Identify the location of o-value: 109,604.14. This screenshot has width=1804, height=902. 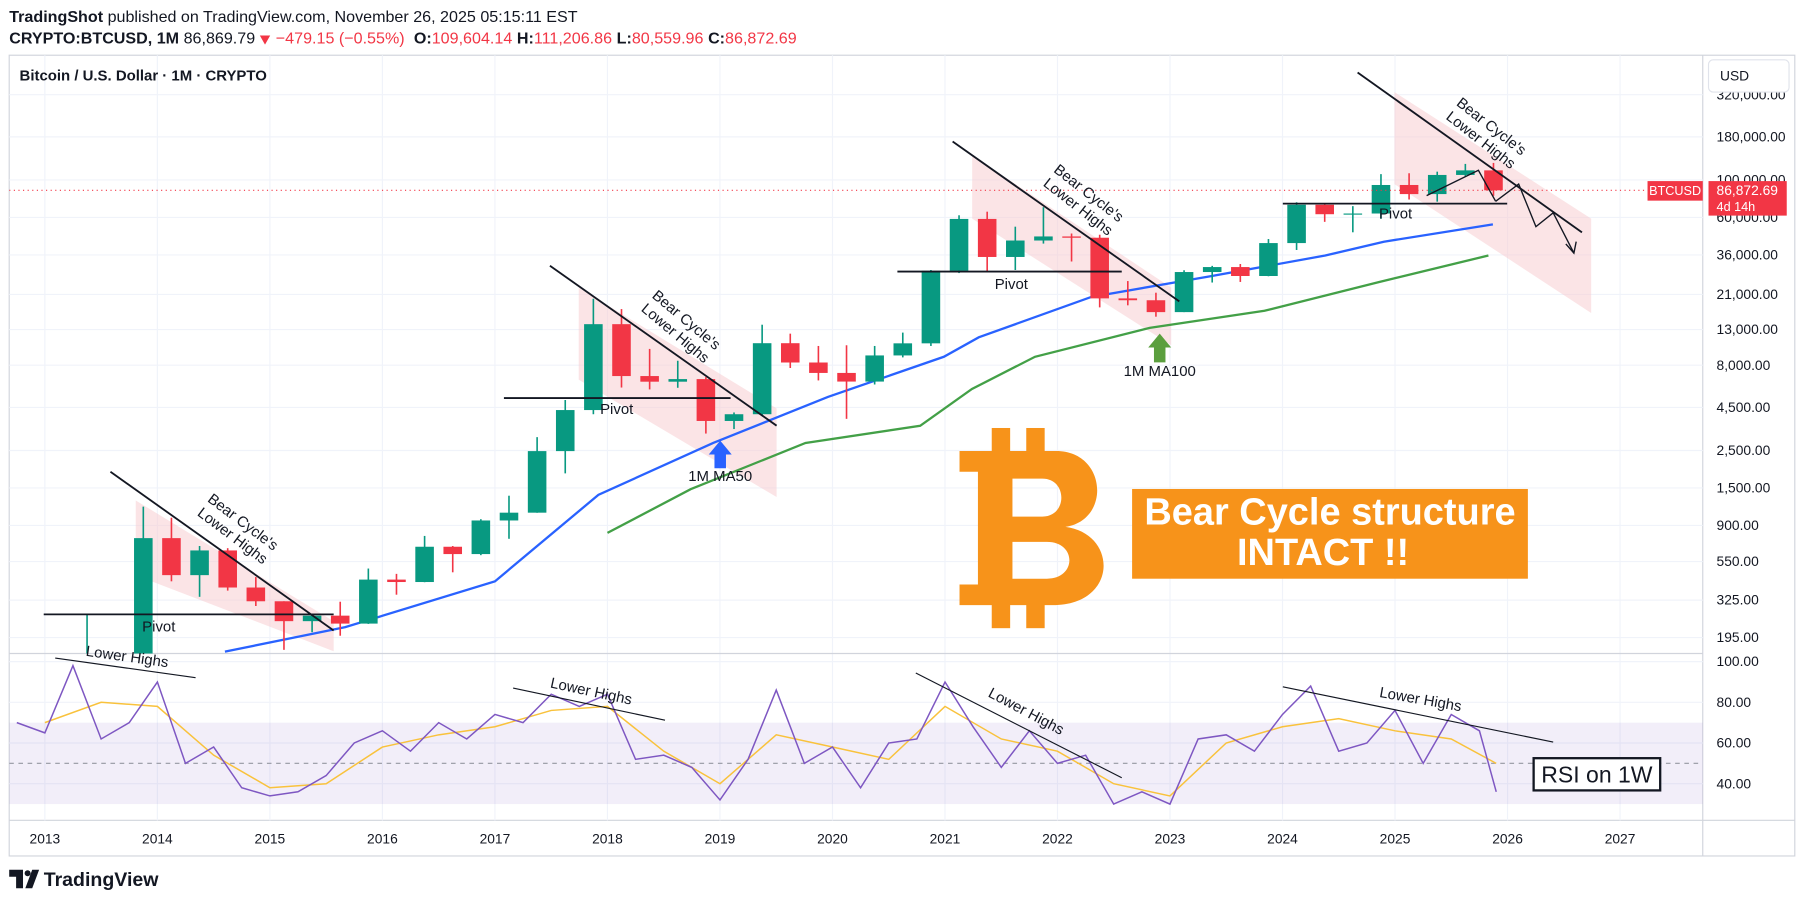
(472, 39).